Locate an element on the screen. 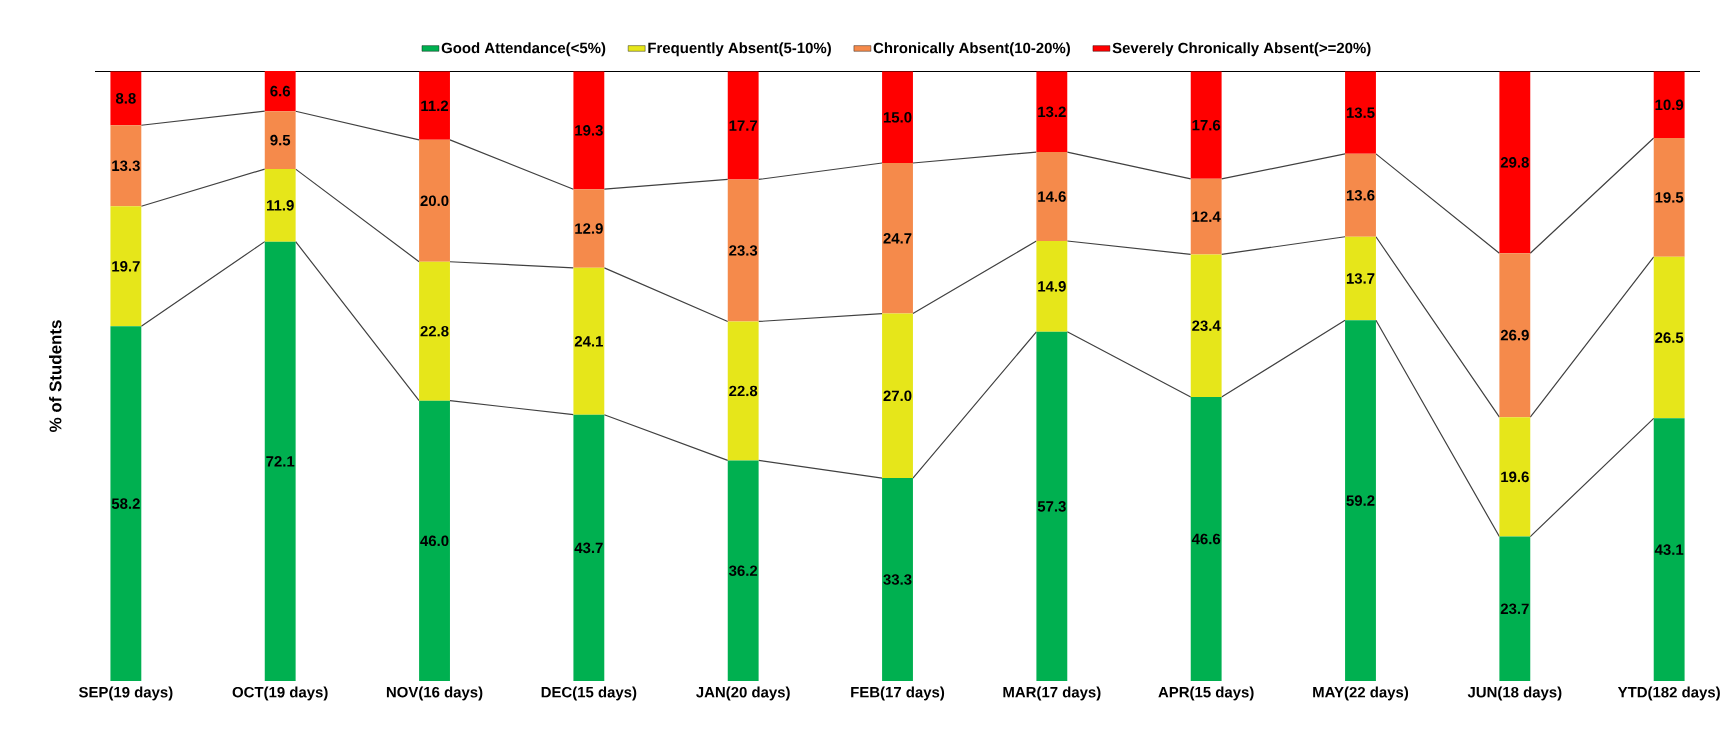 This screenshot has width=1723, height=731. data-label: 12.9 is located at coordinates (589, 228).